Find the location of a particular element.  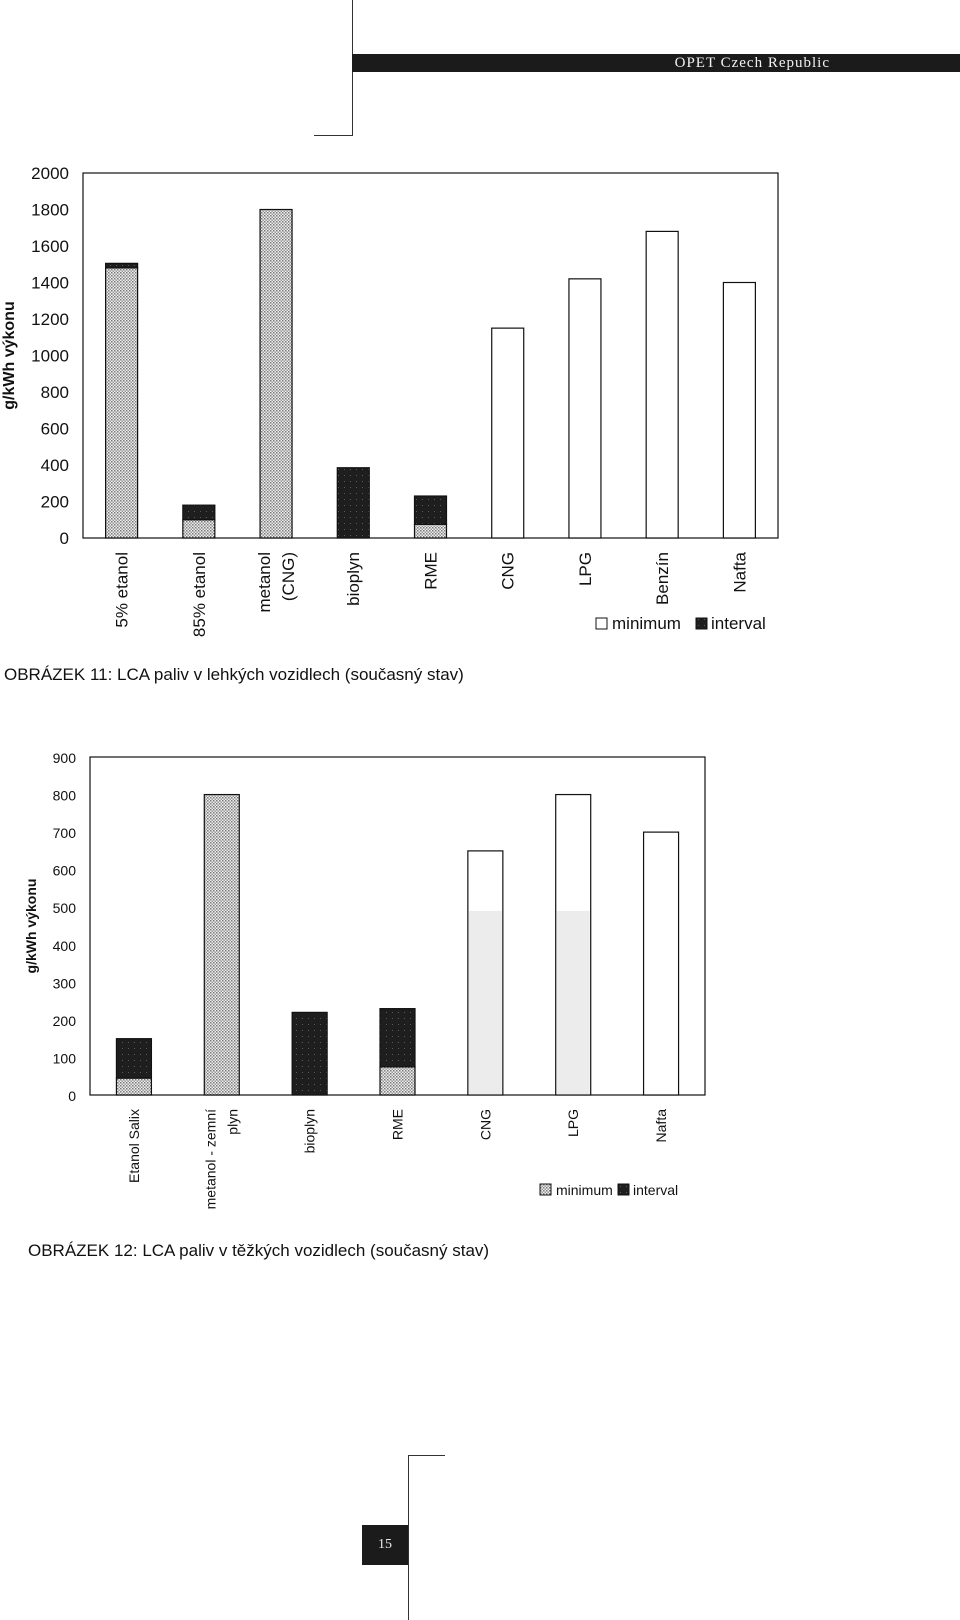

category-label: plyn is located at coordinates (233, 1122).